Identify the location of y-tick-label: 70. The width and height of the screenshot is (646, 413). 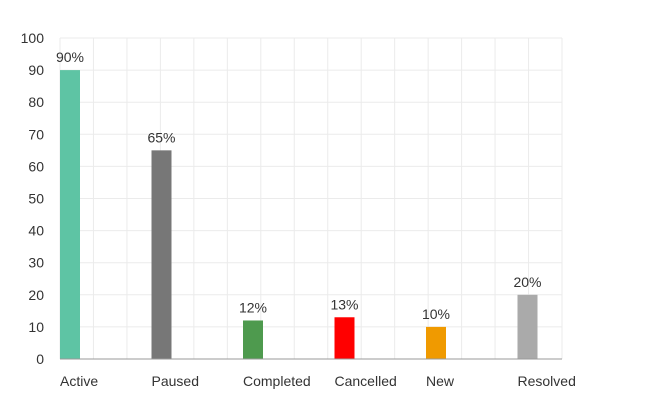
(36, 134).